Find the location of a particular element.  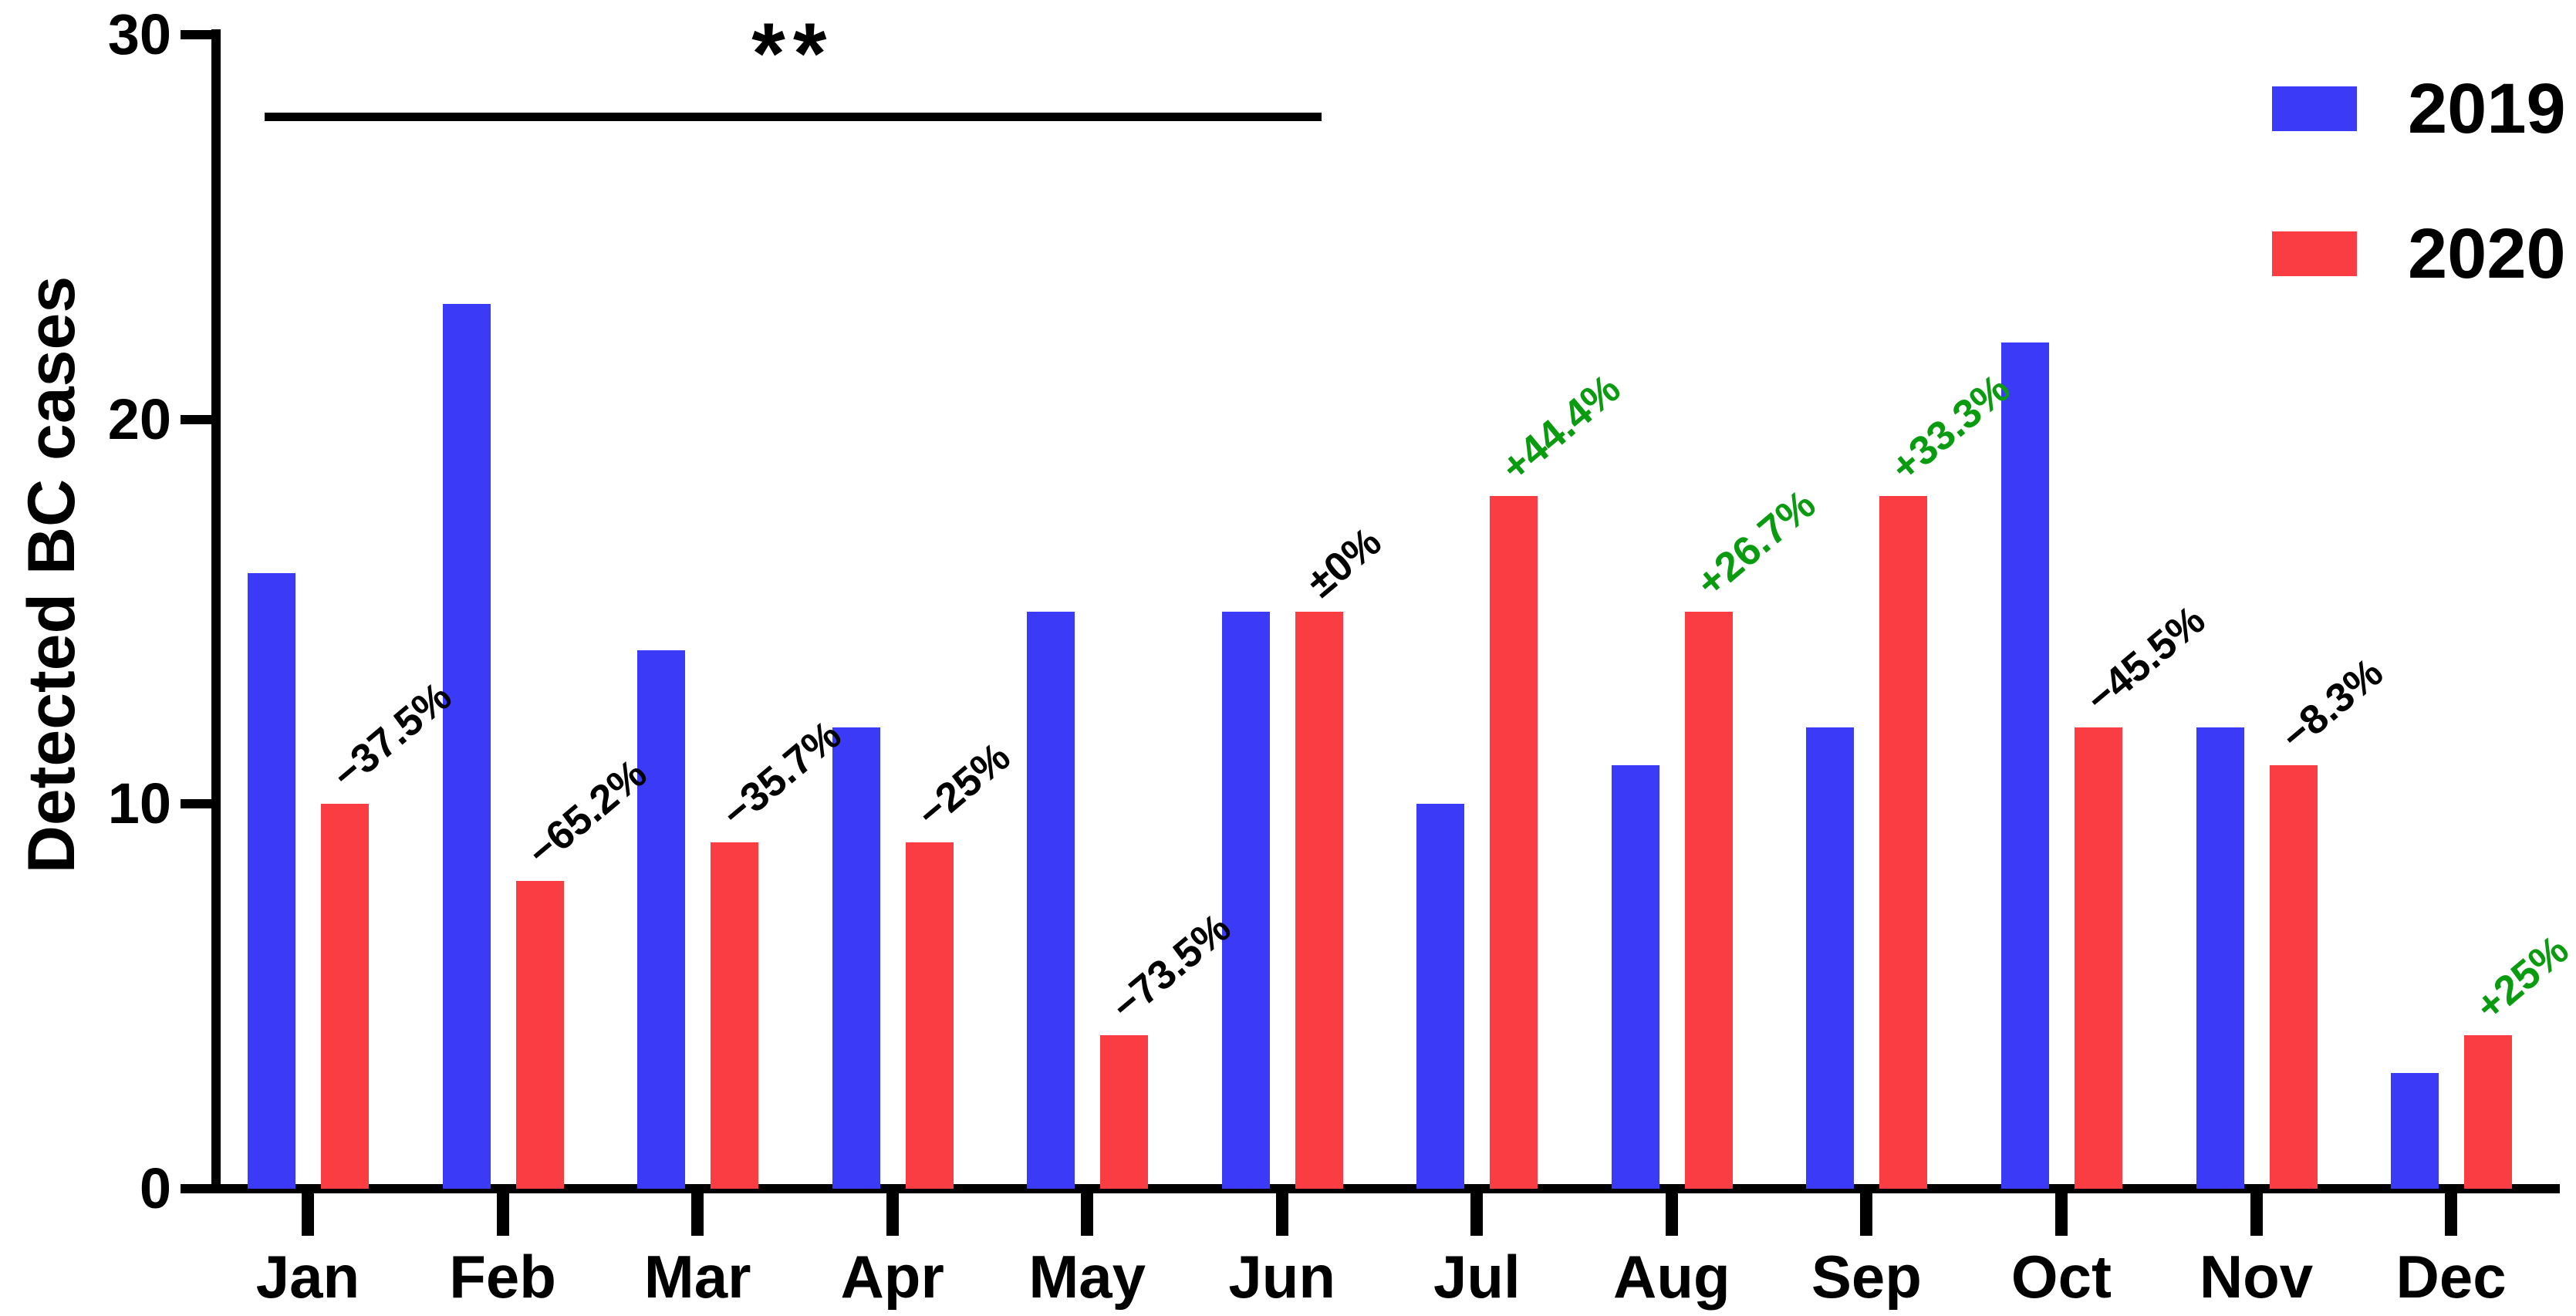

legend-item-2020: 2020 is located at coordinates (2419, 253).